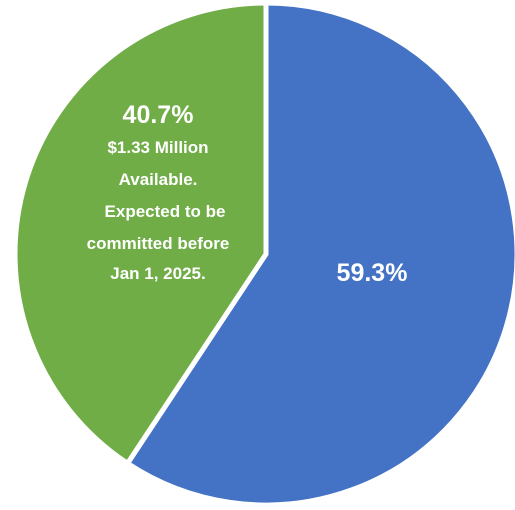 This screenshot has width=515, height=510. What do you see at coordinates (157, 273) in the screenshot?
I see `slice-note-line-5: Jan 1, 2025.` at bounding box center [157, 273].